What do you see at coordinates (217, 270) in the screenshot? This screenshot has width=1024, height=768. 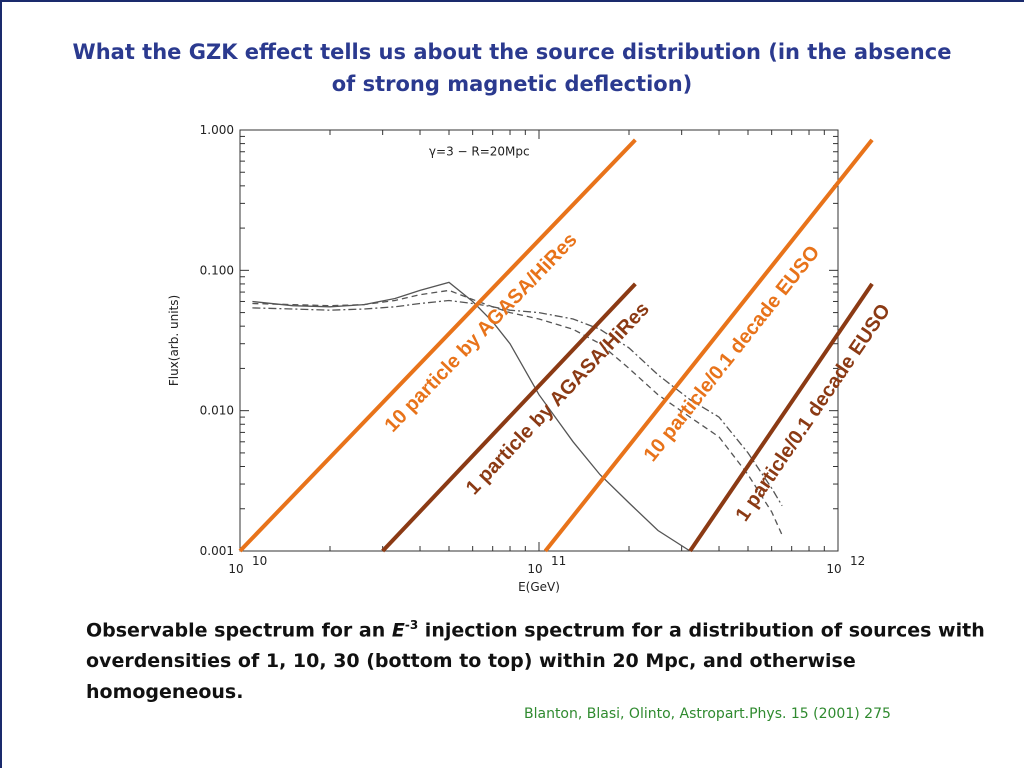 I see `y-tick-label: 0.100` at bounding box center [217, 270].